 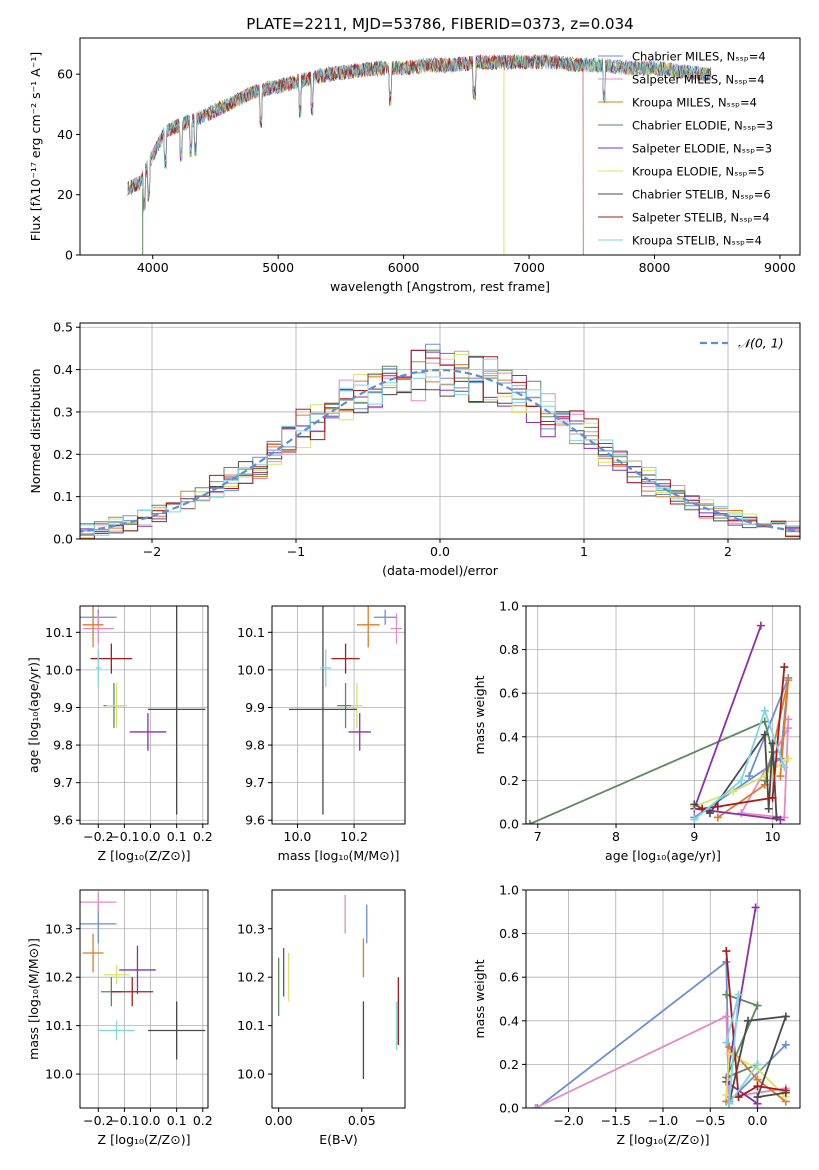 I want to click on y-tick-label: 9.7, so click(x=255, y=782).